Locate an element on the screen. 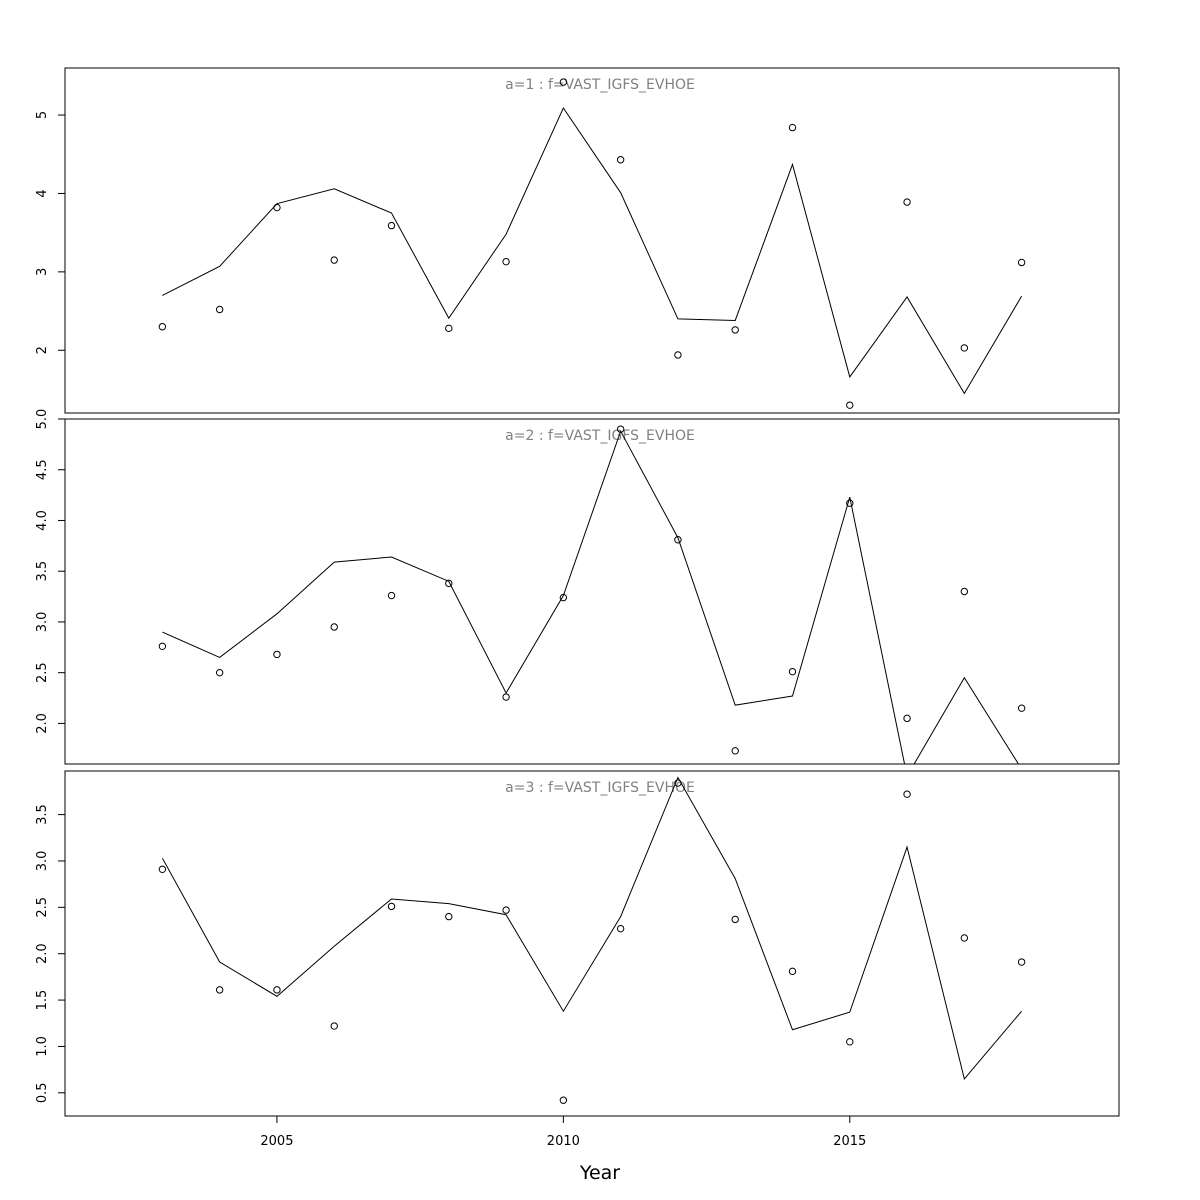 This screenshot has height=1200, width=1200. y-tick-label: 4.5 is located at coordinates (42, 469).